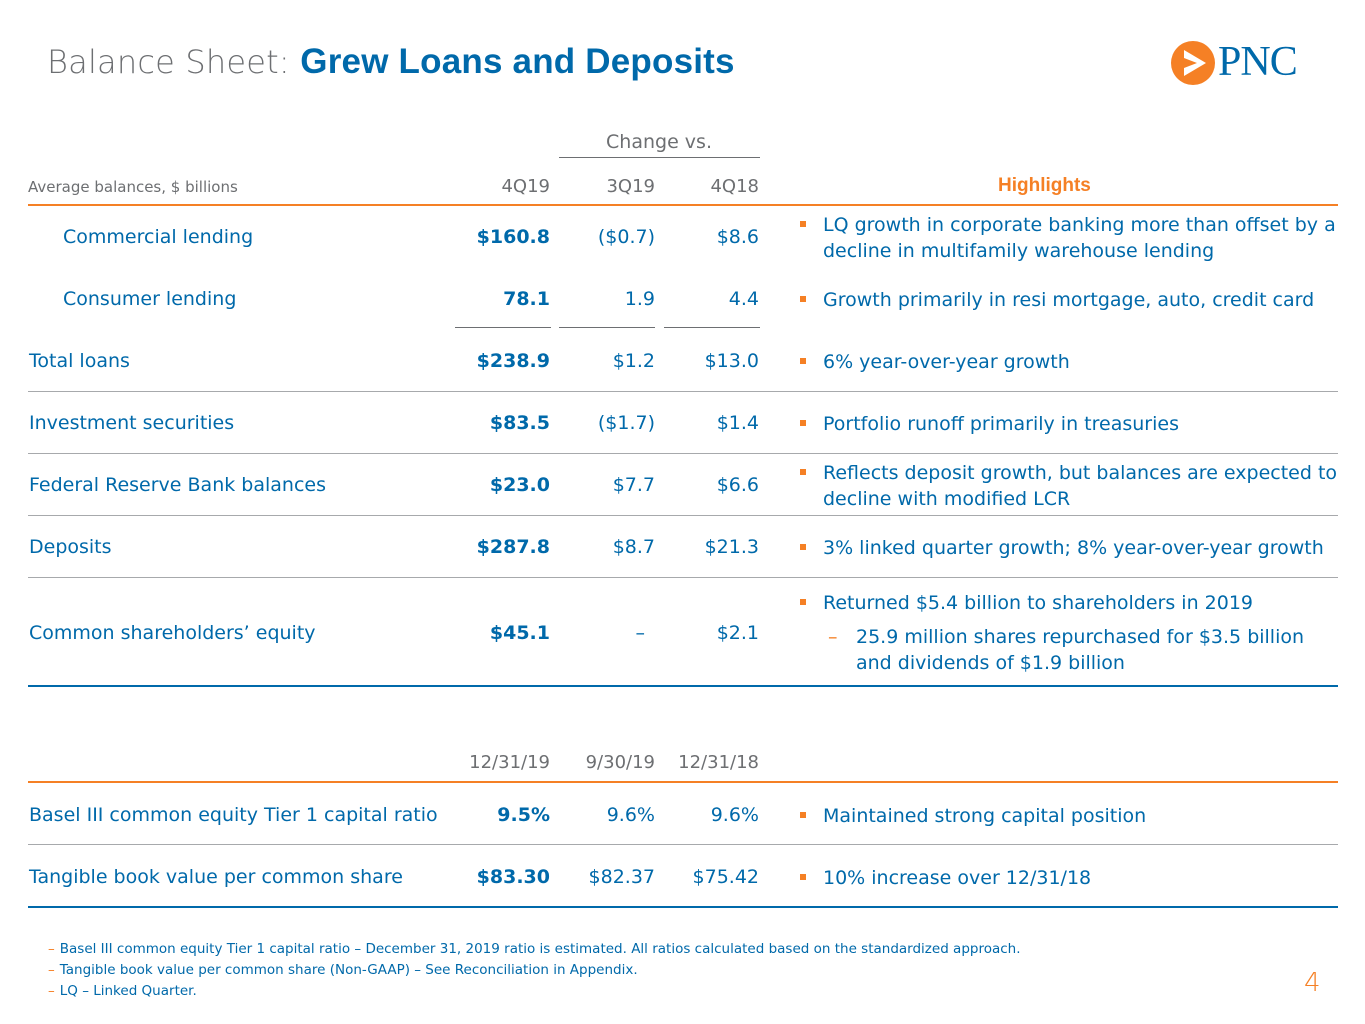 The image size is (1365, 1024). Describe the element at coordinates (985, 816) in the screenshot. I see `highlight-text: Maintained strong capital position` at that location.